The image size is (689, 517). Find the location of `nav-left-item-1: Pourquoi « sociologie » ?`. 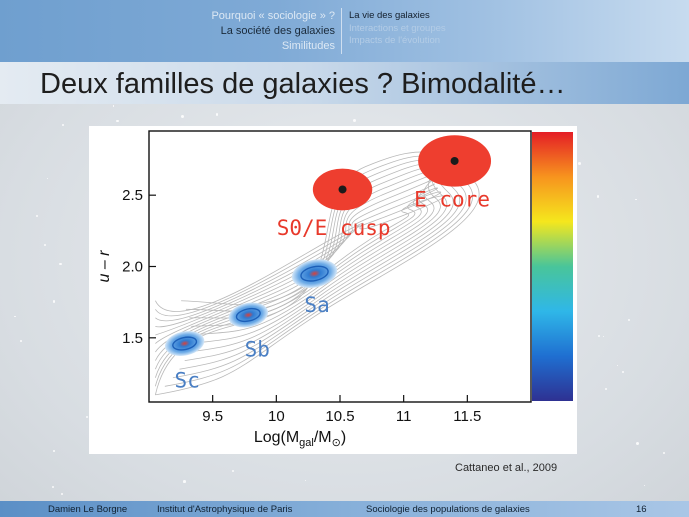

nav-left-item-1: Pourquoi « sociologie » ? is located at coordinates (273, 16).